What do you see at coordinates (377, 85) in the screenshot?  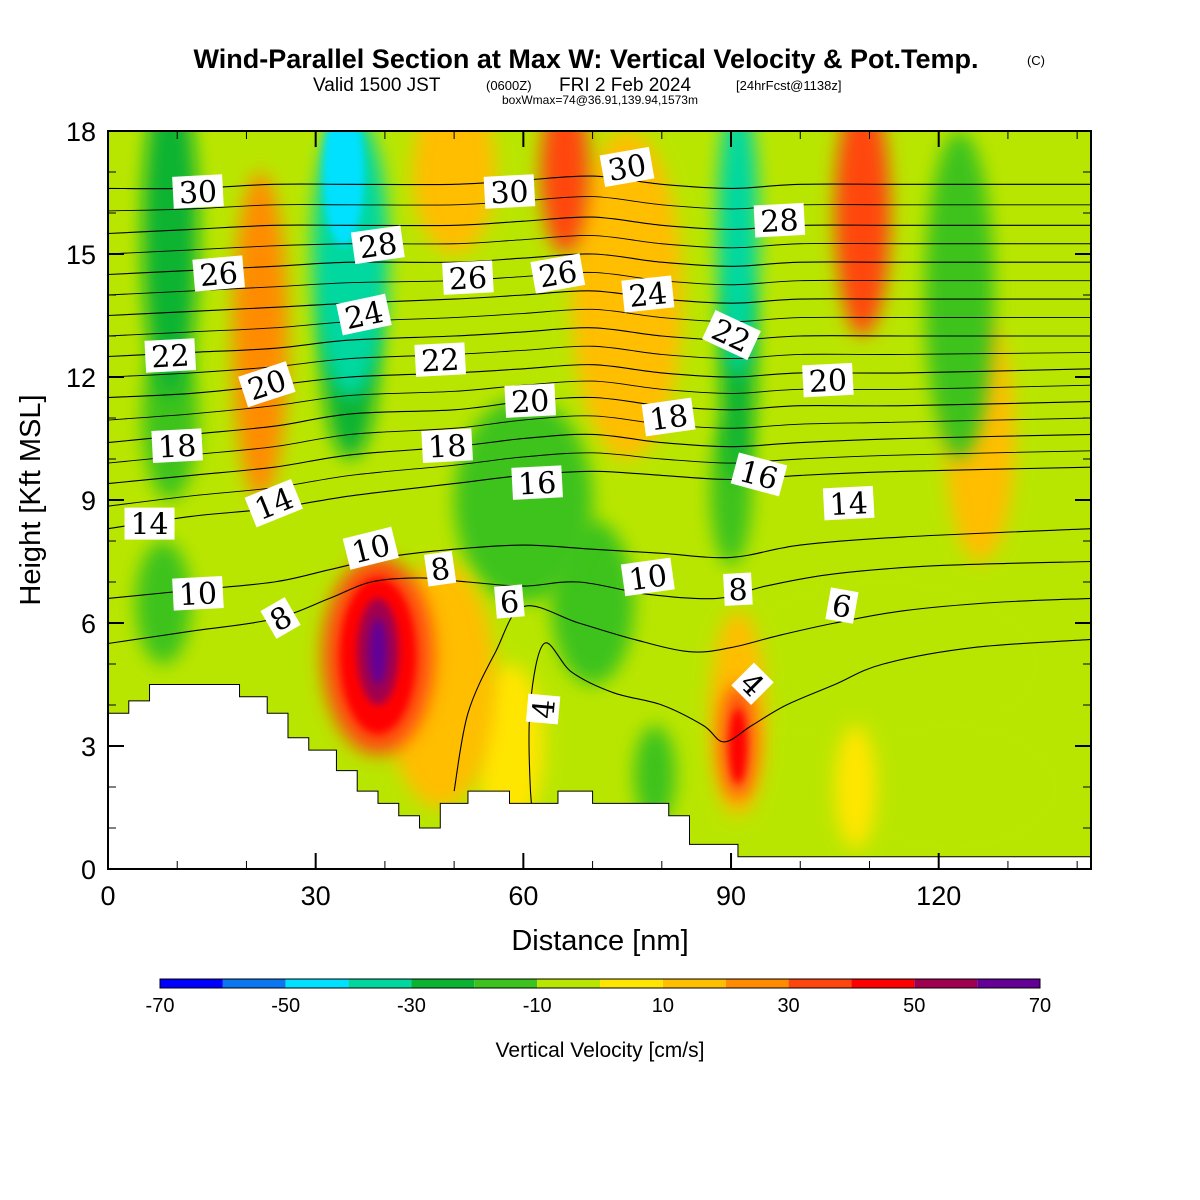 I see `valid-time-prefix: Valid 1500 JST` at bounding box center [377, 85].